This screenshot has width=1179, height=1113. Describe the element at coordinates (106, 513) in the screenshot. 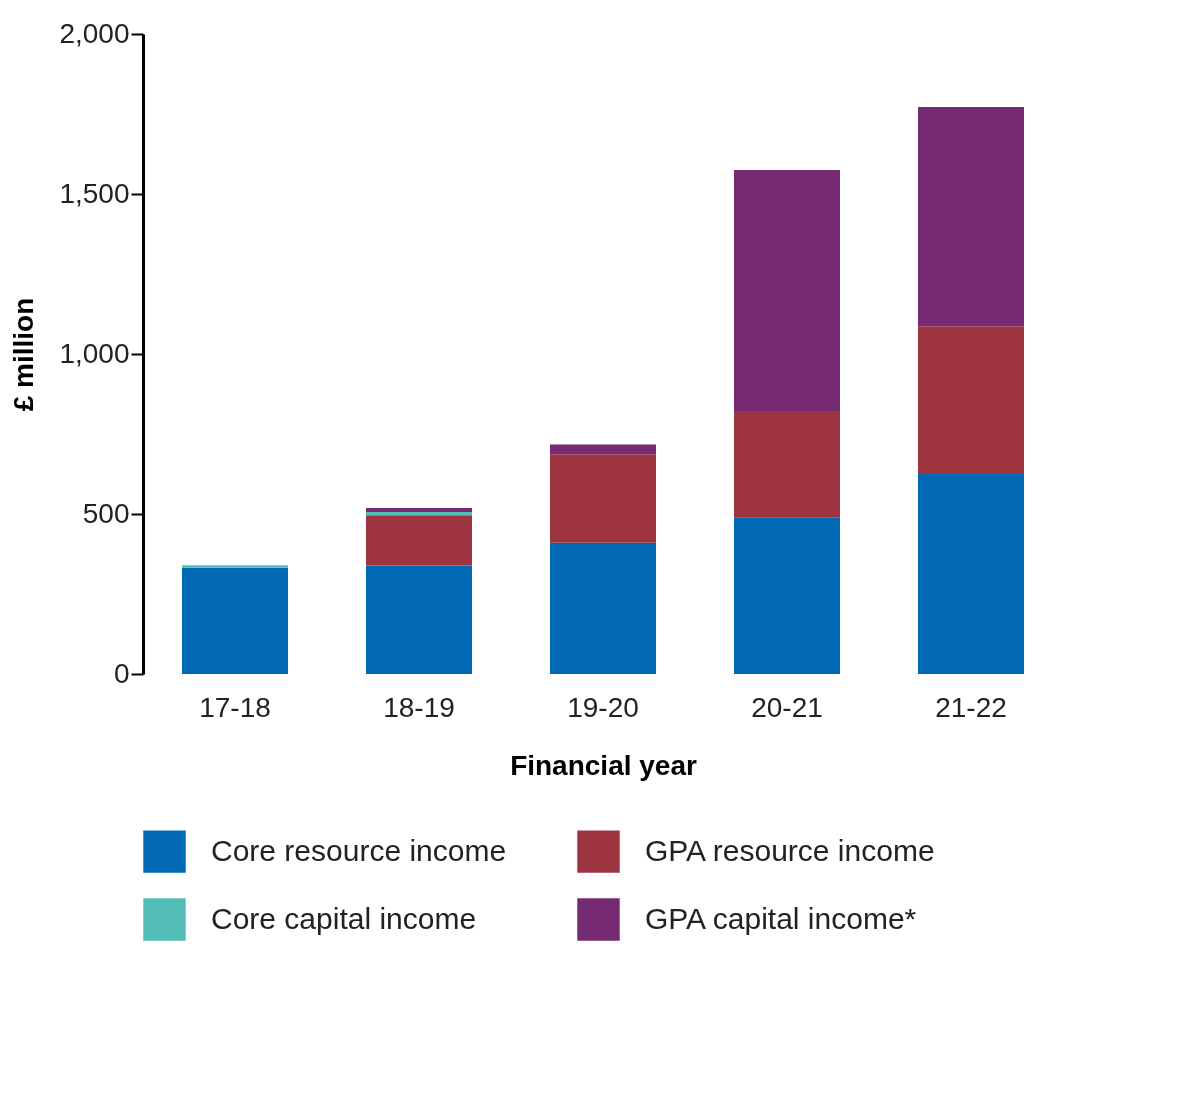

I see `y-tick-label: 500` at that location.